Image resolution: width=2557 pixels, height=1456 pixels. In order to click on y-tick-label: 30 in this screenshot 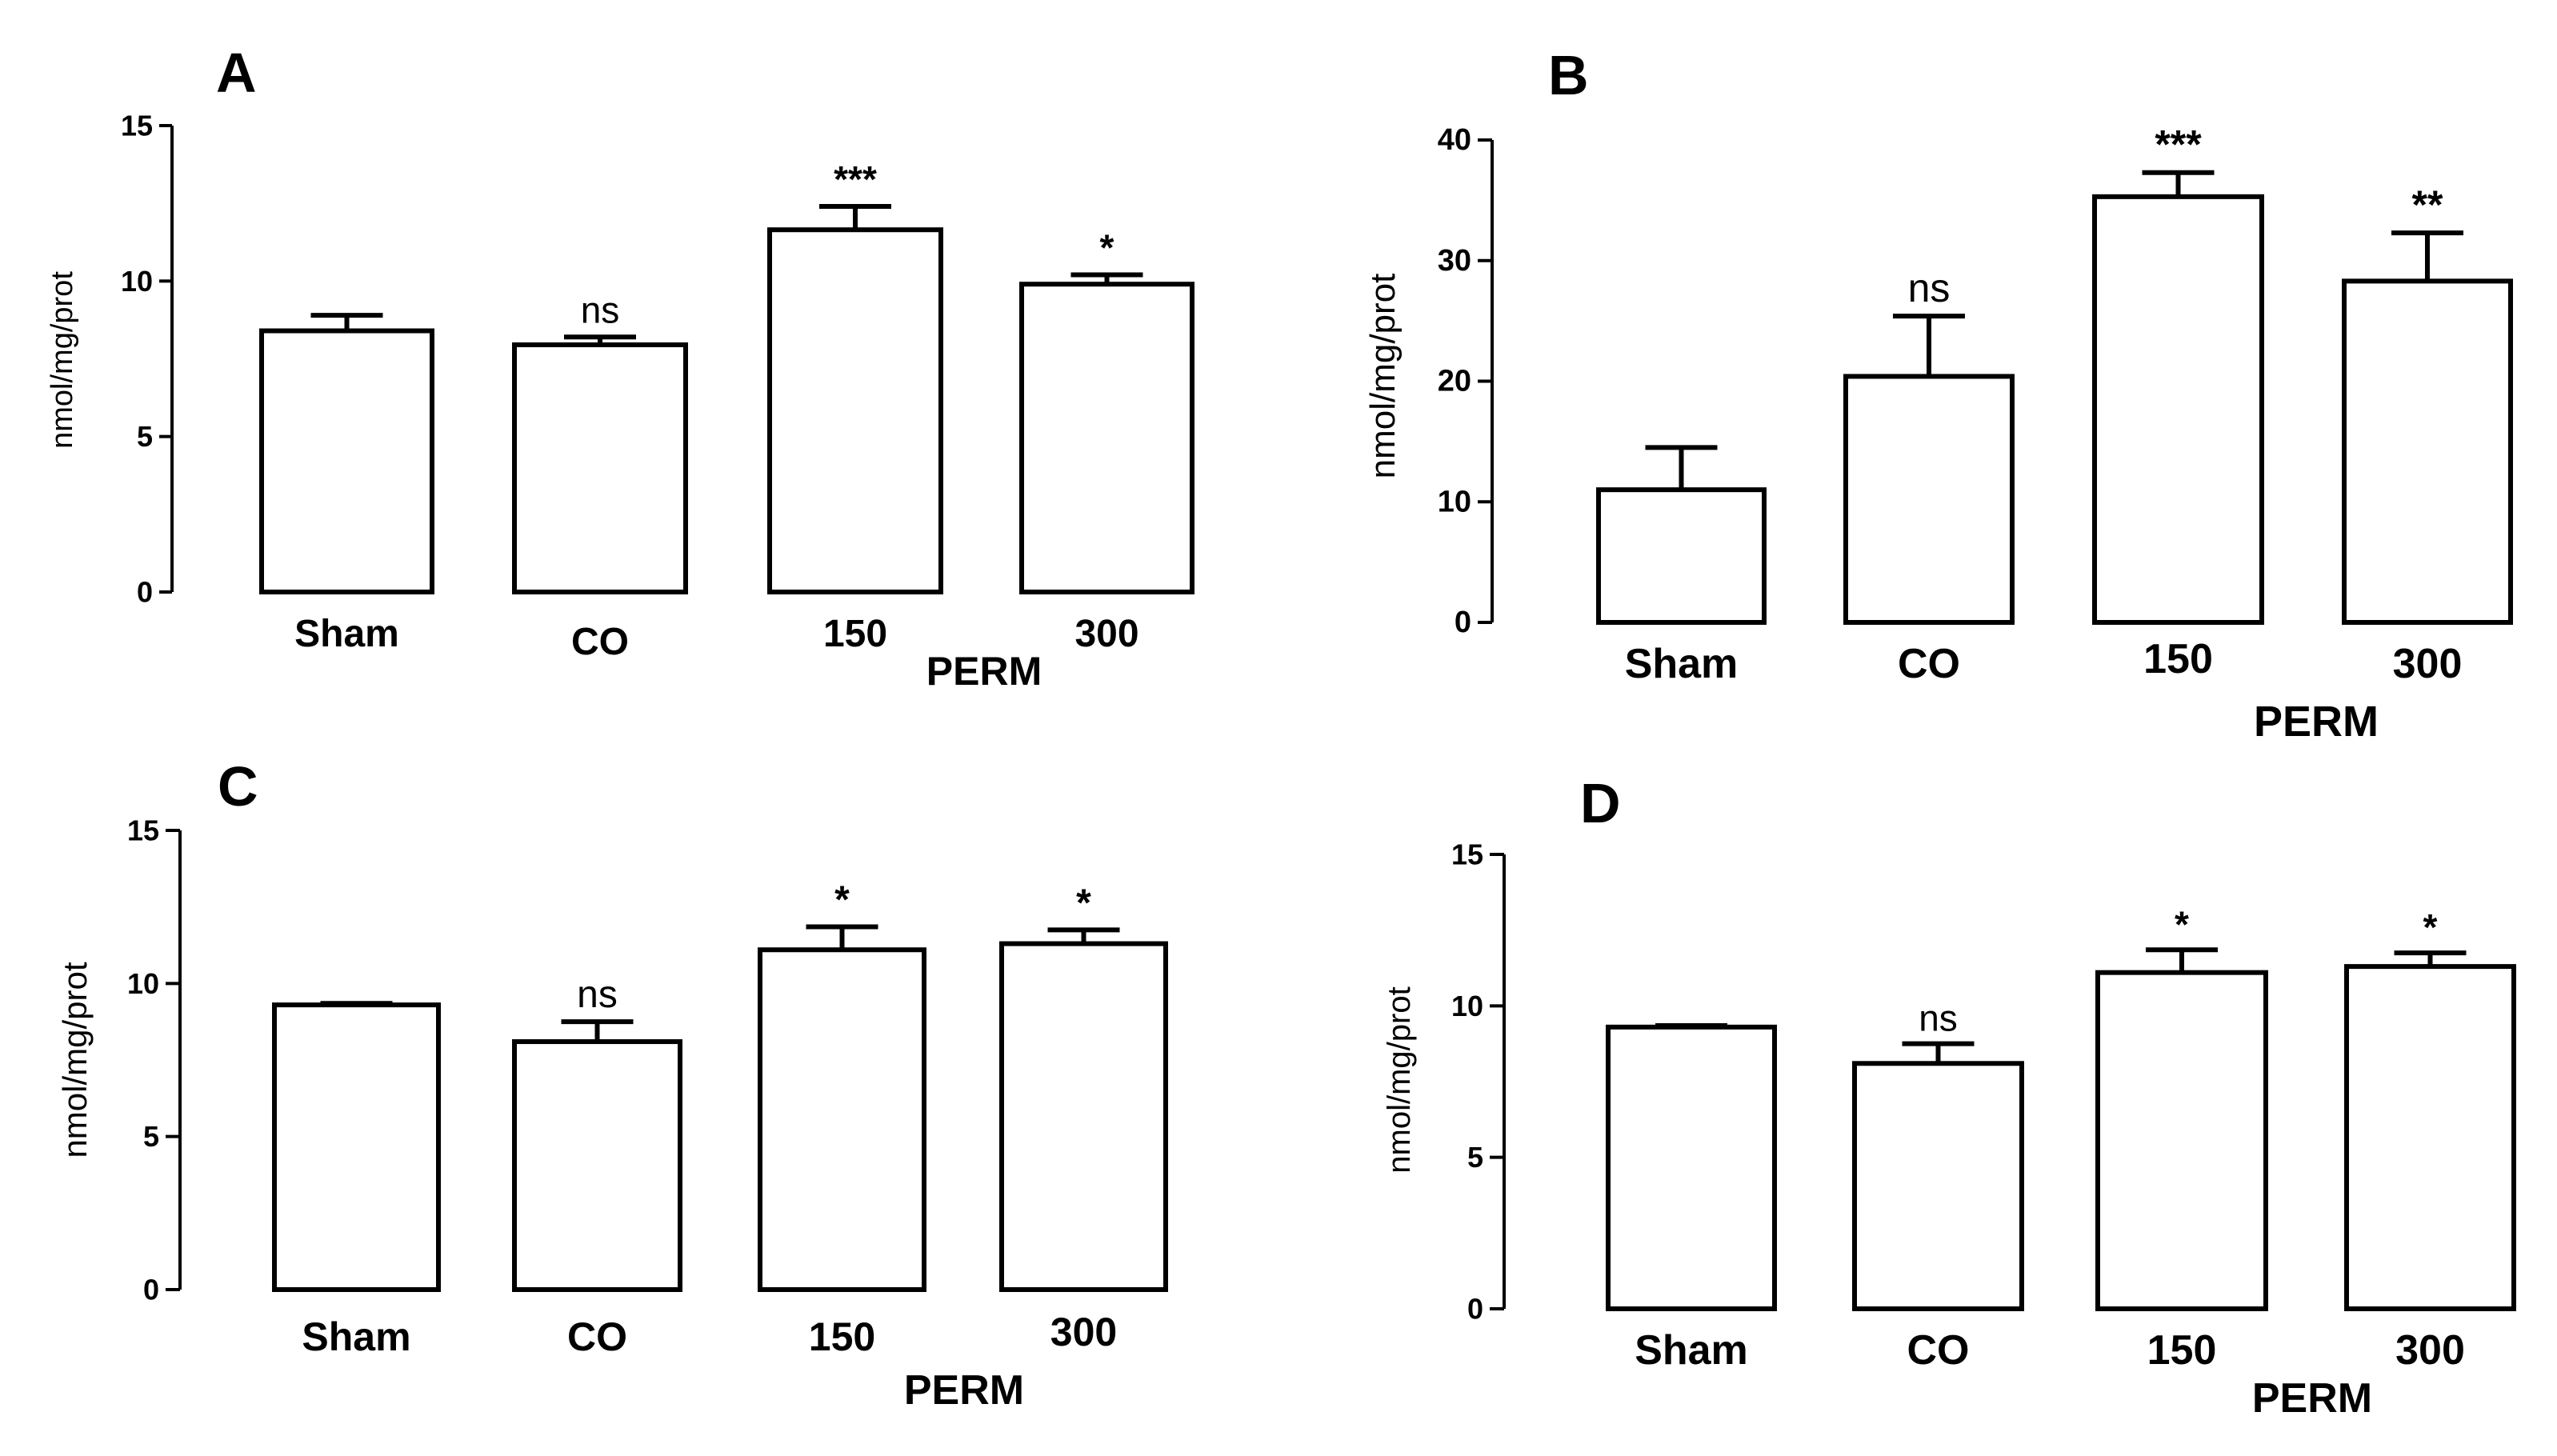, I will do `click(1455, 261)`.